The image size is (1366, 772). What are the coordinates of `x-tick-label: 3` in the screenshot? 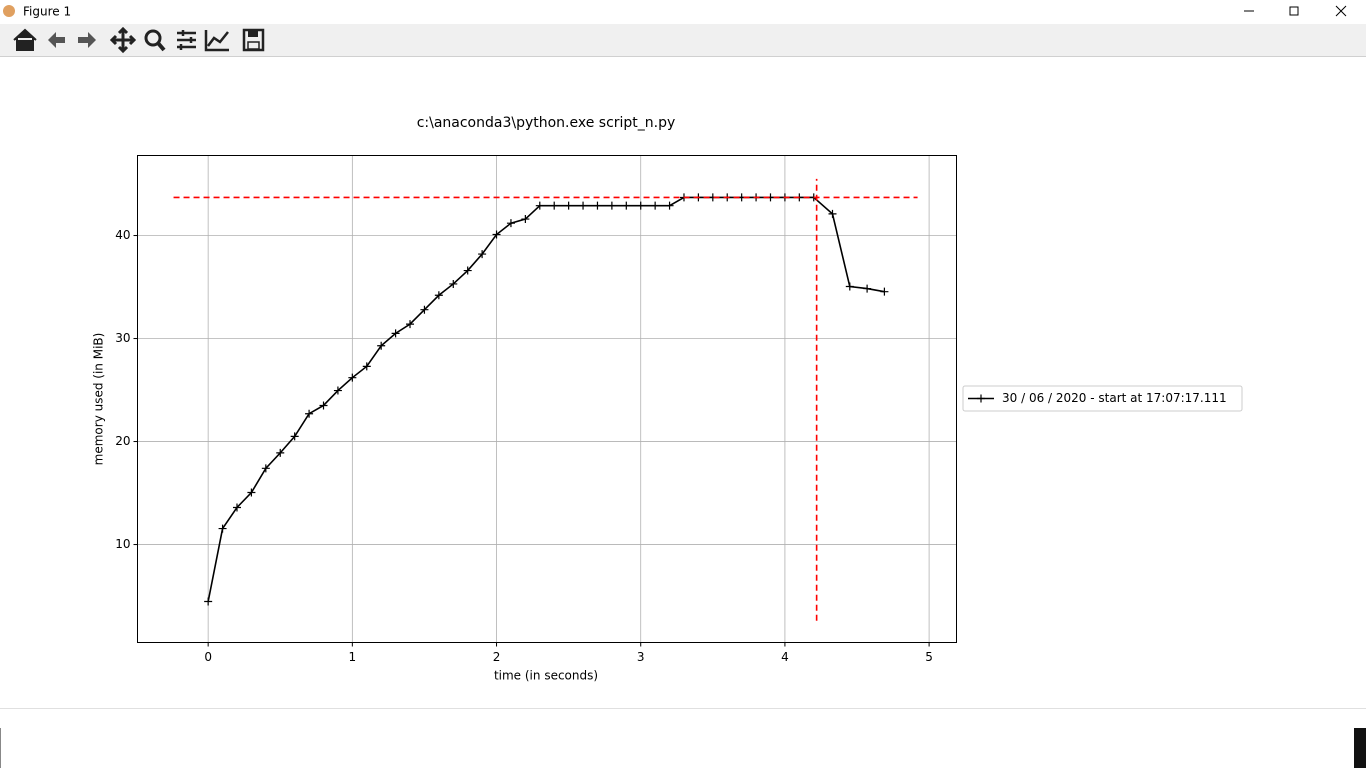 It's located at (641, 657).